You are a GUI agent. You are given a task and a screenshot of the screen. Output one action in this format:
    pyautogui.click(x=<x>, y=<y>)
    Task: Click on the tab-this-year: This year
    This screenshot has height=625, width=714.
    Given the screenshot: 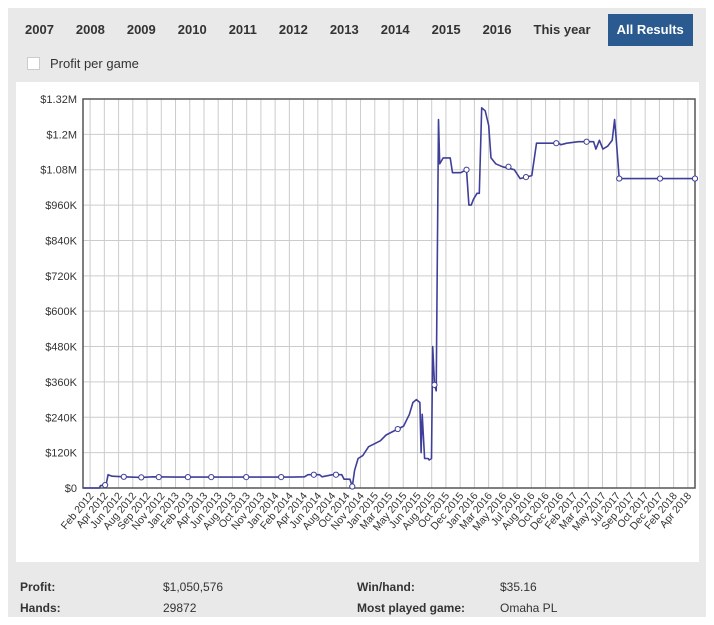 What is the action you would take?
    pyautogui.click(x=562, y=29)
    